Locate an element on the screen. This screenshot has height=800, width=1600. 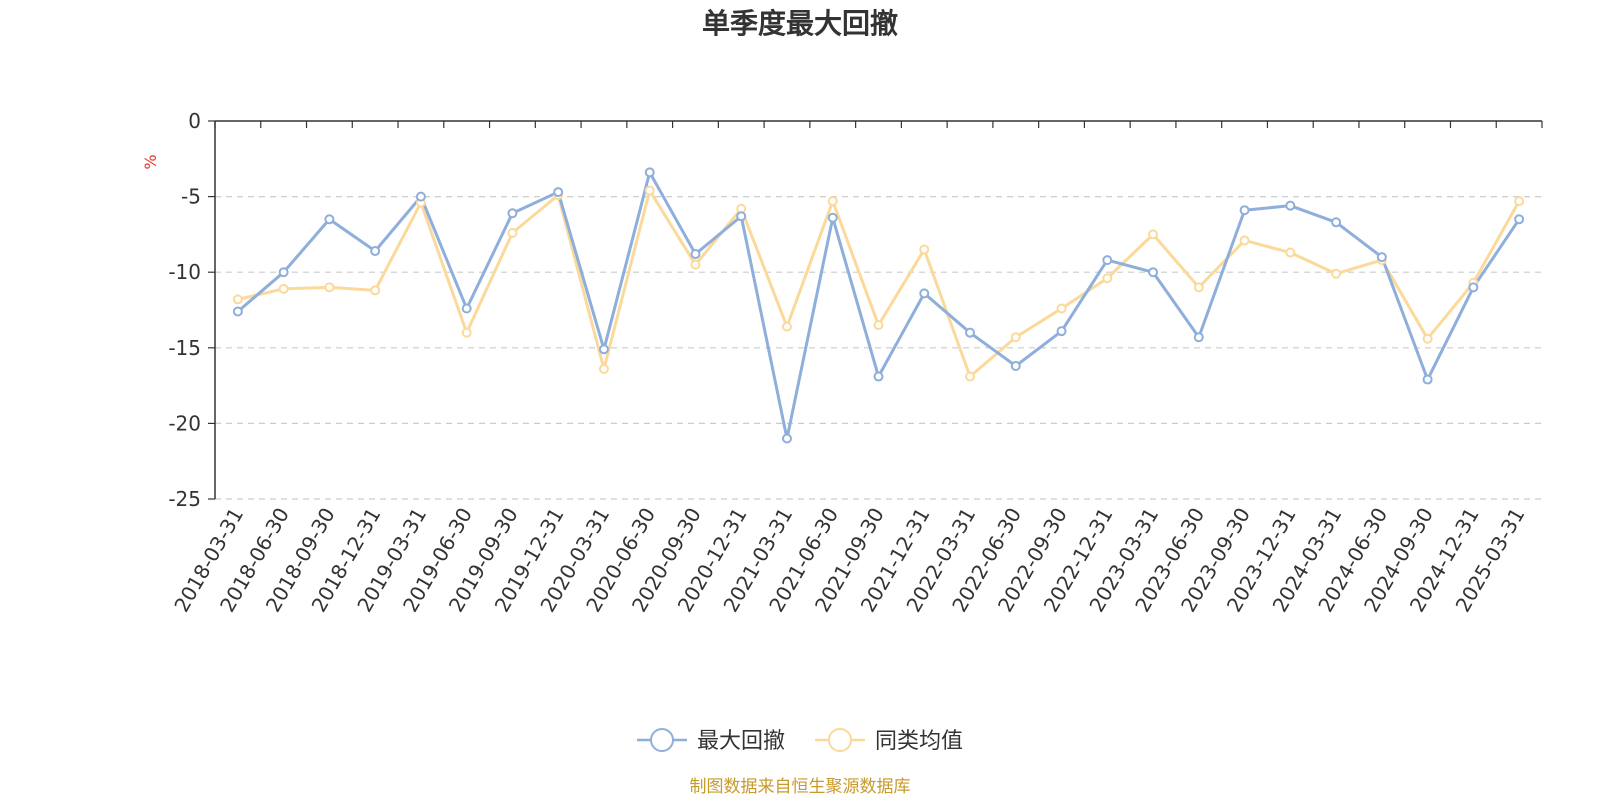
y-tick-label: -15 is located at coordinates (184, 348).